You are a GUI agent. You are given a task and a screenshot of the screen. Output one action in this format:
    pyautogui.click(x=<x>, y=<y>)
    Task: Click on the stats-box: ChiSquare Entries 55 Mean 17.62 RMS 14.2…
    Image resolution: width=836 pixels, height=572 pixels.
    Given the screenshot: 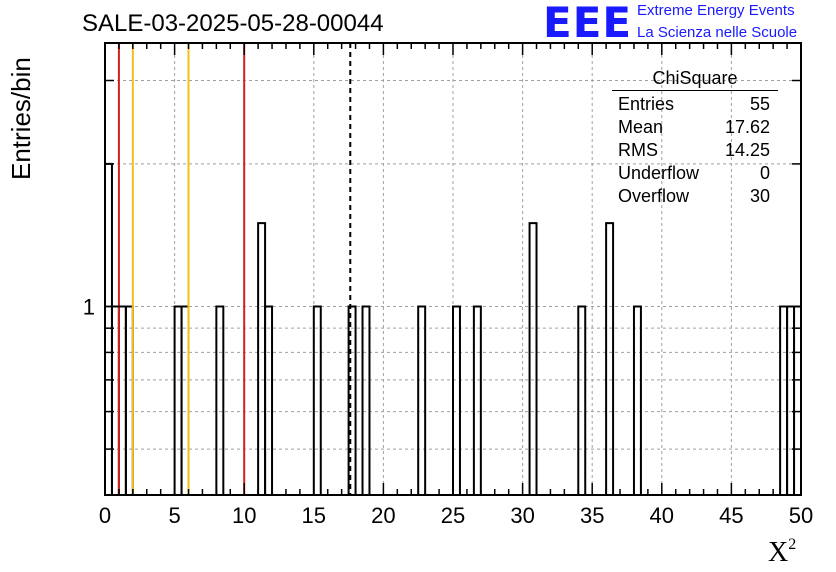 What is the action you would take?
    pyautogui.click(x=695, y=138)
    